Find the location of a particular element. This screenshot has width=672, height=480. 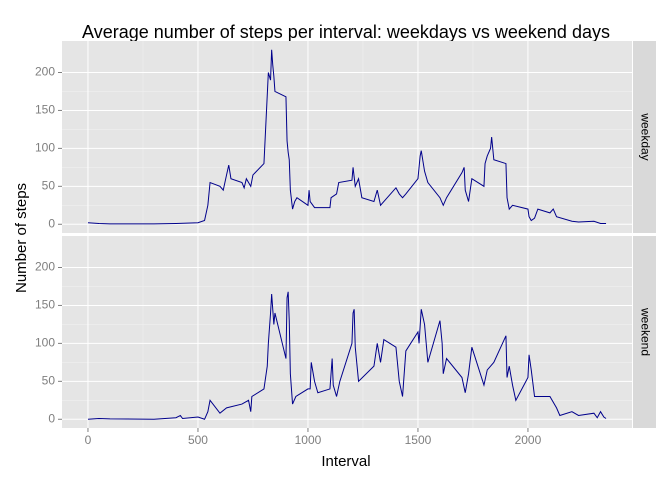

facet-label: weekday is located at coordinates (645, 136).